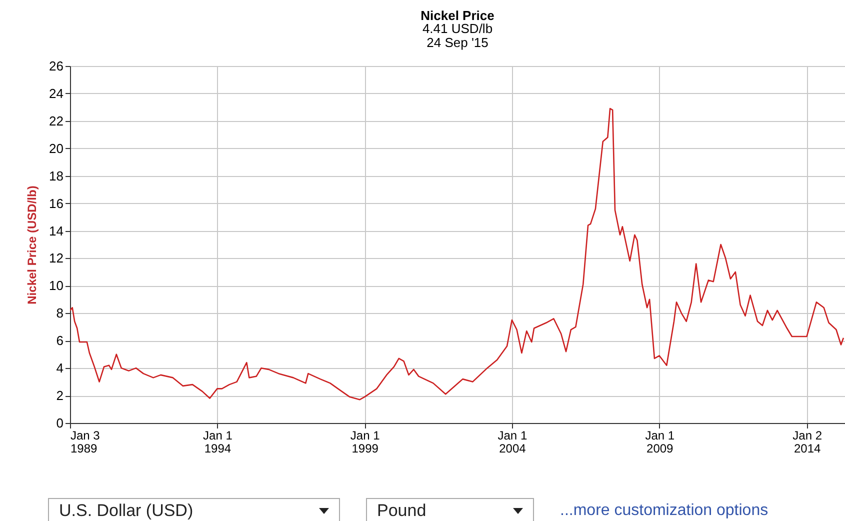 The width and height of the screenshot is (845, 521). Describe the element at coordinates (56, 286) in the screenshot. I see `y-tick-label: 10` at that location.